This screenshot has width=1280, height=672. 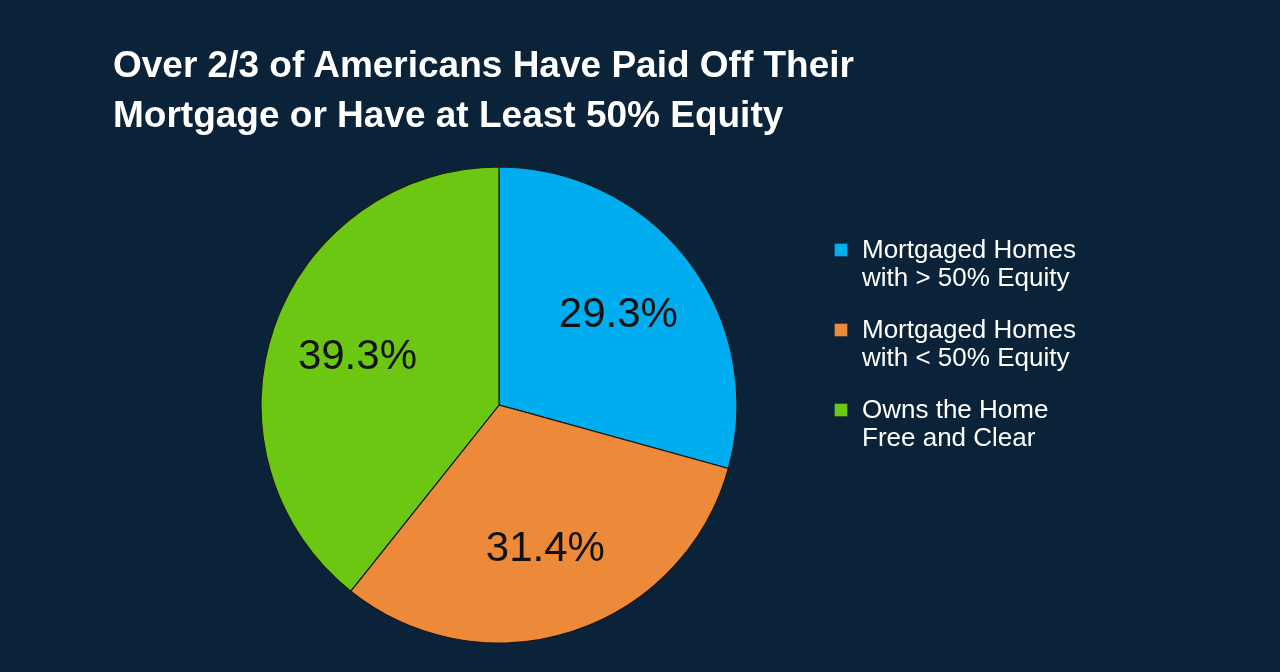 I want to click on data-label: 39.3%, so click(x=357, y=354).